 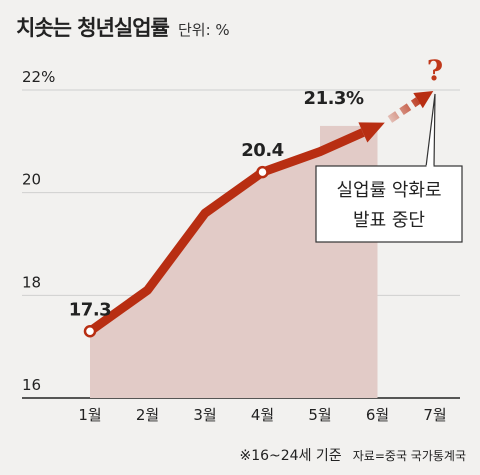 I want to click on callout-text: 발표 중단, so click(x=389, y=220).